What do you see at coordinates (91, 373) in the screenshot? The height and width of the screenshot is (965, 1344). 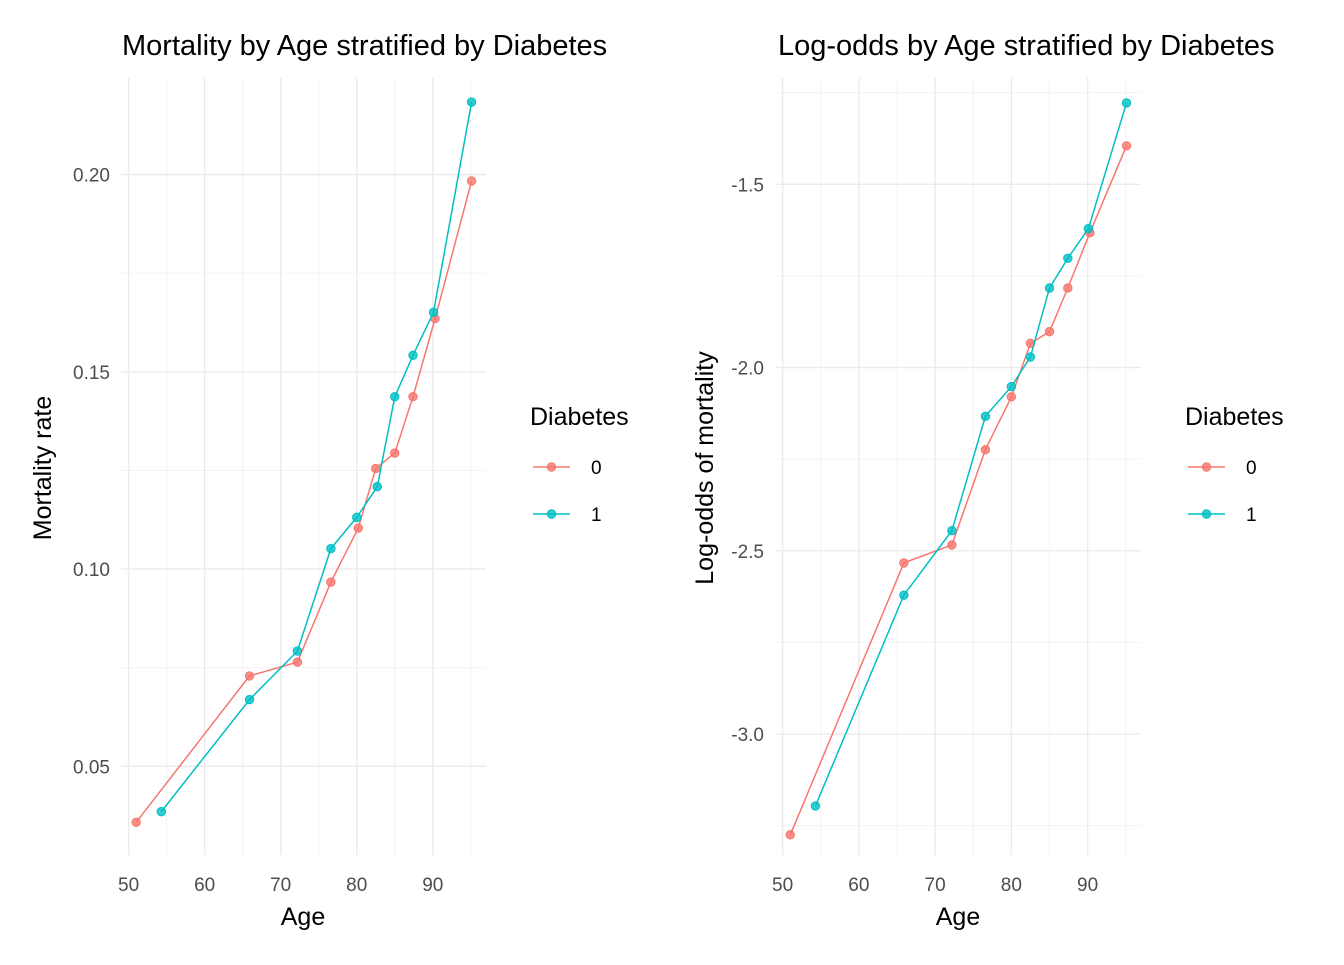 I see `y-tick-label: 0.15` at bounding box center [91, 373].